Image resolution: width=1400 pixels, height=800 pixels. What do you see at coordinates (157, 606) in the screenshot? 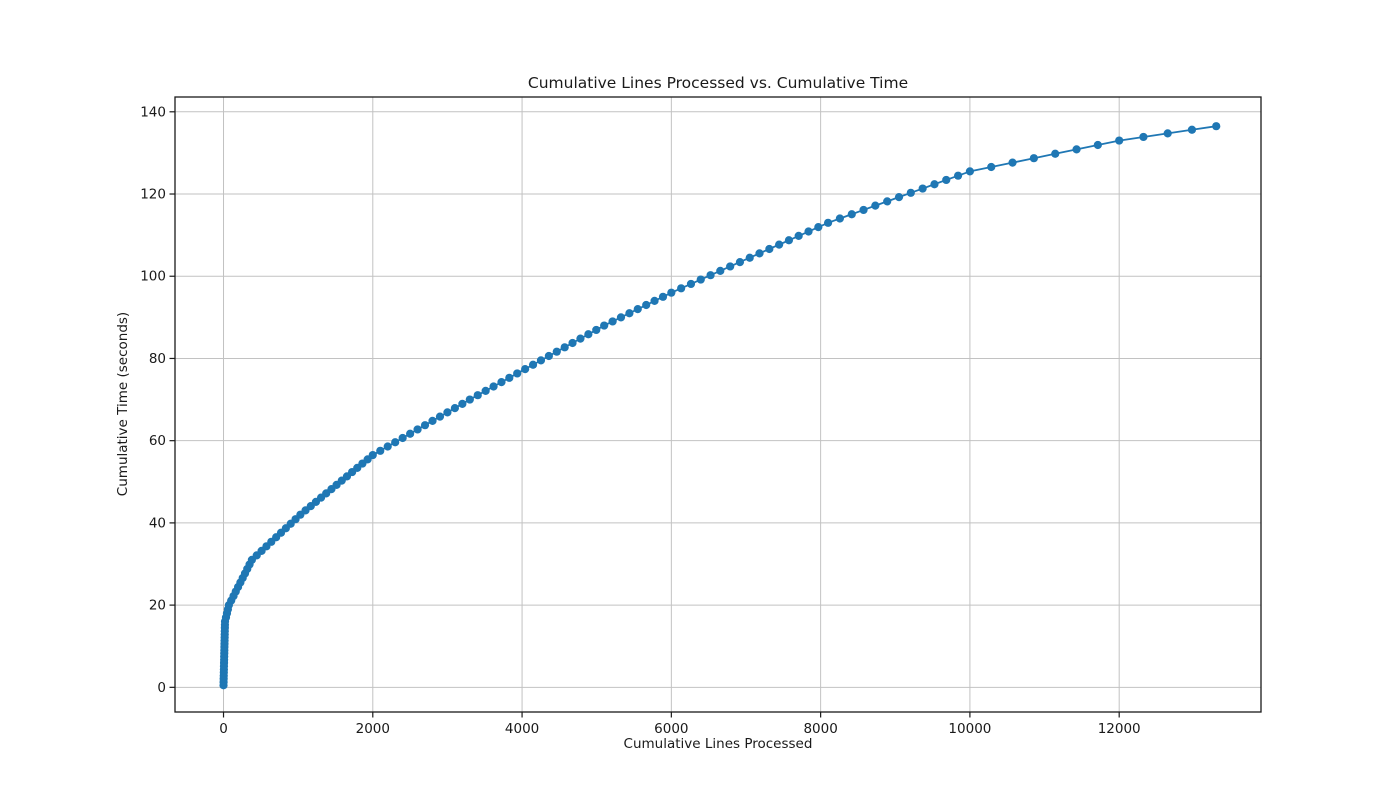
I see `y-tick-label: 20` at bounding box center [157, 606].